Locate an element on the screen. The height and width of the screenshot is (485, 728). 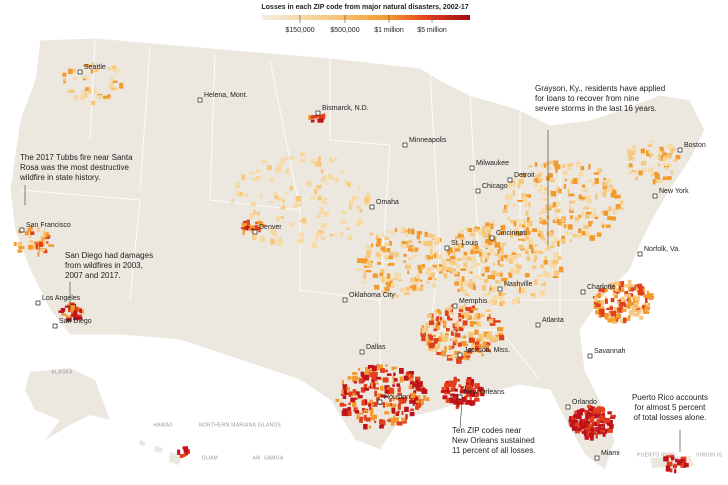
city-label: Norfolk, Va. is located at coordinates (662, 249).